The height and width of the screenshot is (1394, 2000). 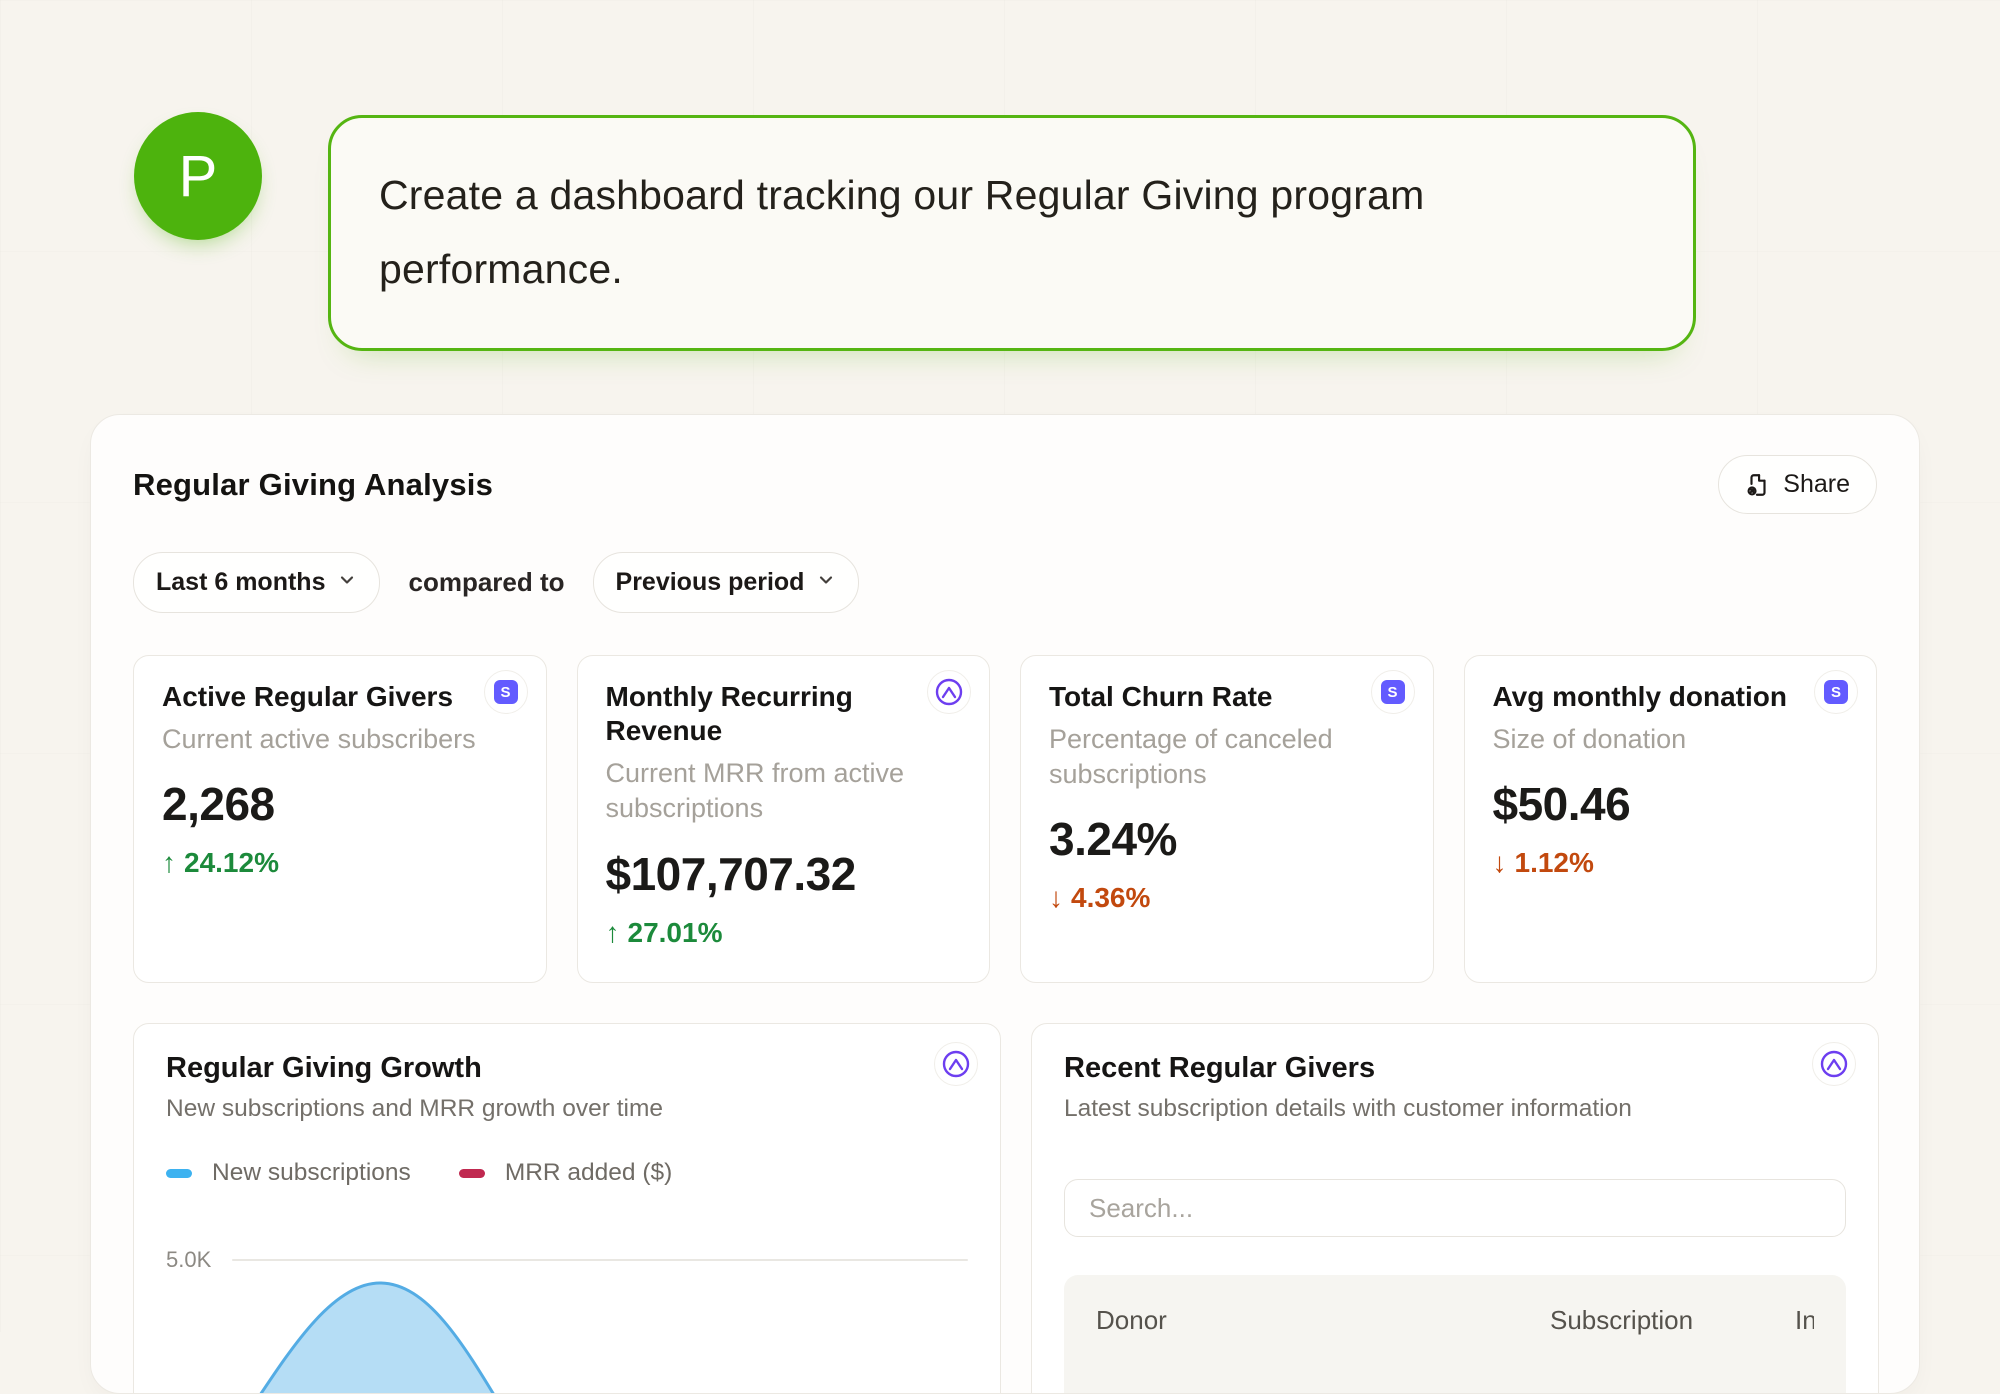 What do you see at coordinates (324, 1068) in the screenshot?
I see `growth-panel-title: Regular Giving Growth` at bounding box center [324, 1068].